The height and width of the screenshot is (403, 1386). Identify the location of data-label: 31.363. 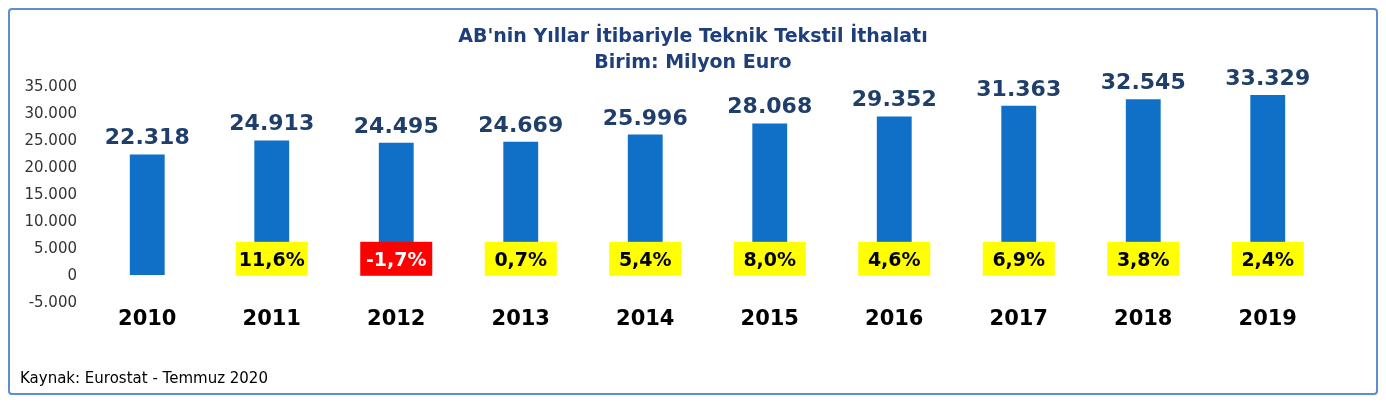
(1019, 88).